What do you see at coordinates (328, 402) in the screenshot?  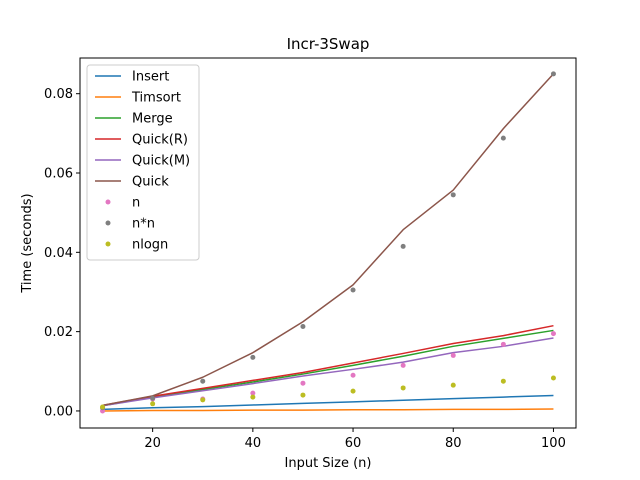 I see `series-line-insert` at bounding box center [328, 402].